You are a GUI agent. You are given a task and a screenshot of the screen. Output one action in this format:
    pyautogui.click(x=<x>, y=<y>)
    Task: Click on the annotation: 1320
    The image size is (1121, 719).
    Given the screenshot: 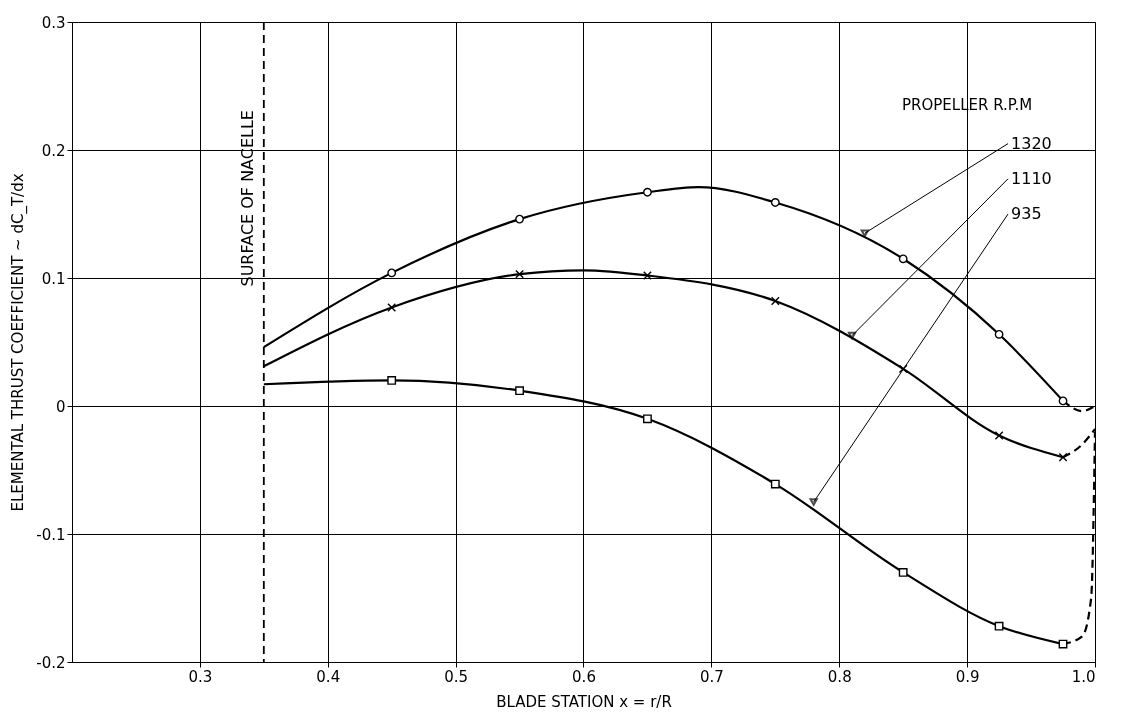 What is the action you would take?
    pyautogui.click(x=1031, y=143)
    